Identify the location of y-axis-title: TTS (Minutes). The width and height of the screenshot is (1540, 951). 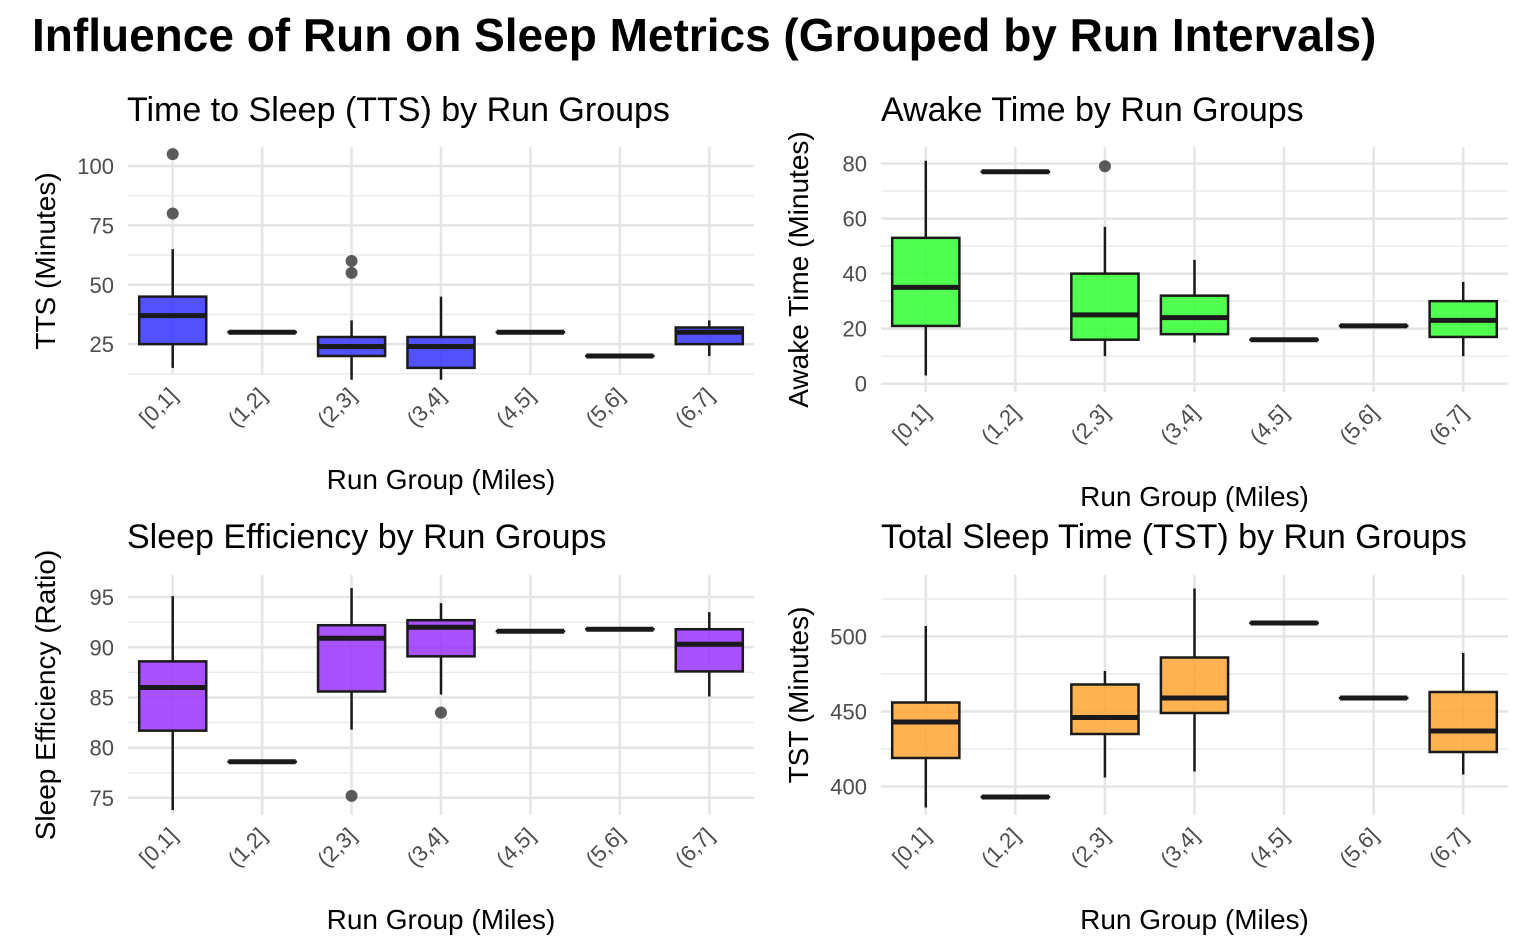
(45, 260).